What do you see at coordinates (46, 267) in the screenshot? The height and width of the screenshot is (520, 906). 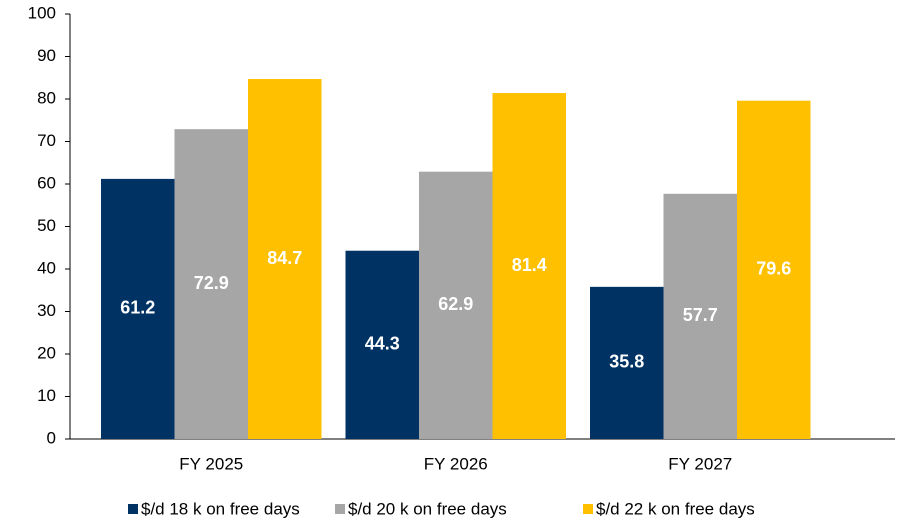 I see `y-tick-label: 40` at bounding box center [46, 267].